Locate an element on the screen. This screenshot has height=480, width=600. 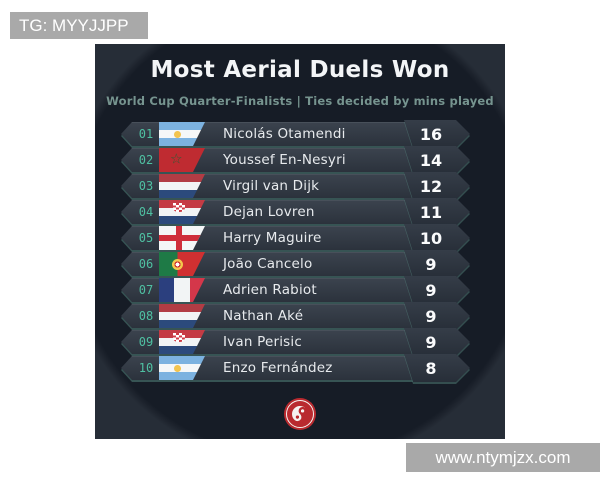
table-row: 9 09 Ivan Perisic is located at coordinates (295, 342).